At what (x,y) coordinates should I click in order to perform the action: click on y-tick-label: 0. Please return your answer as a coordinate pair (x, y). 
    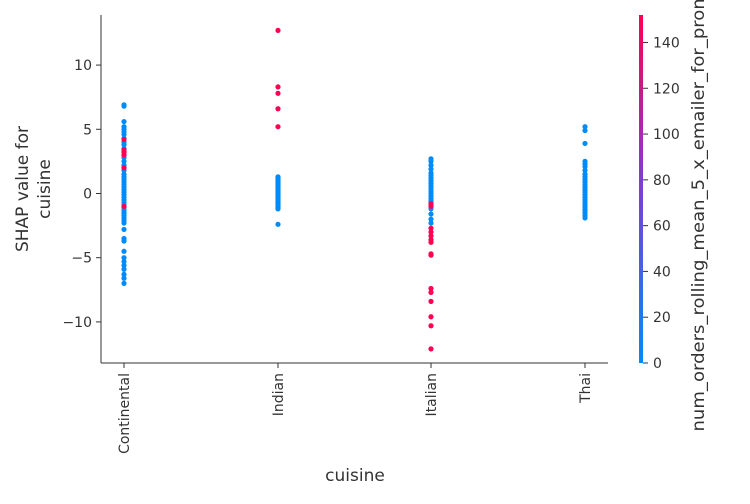
    Looking at the image, I should click on (87, 194).